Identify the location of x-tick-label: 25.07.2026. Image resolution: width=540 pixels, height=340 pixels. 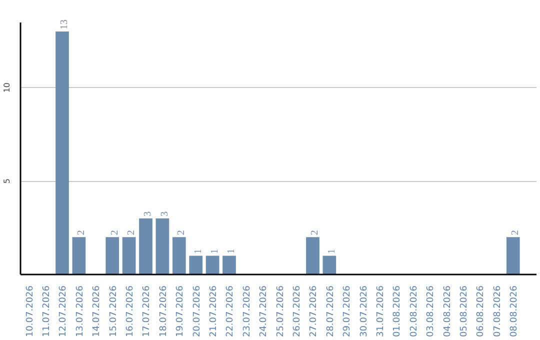
(281, 311).